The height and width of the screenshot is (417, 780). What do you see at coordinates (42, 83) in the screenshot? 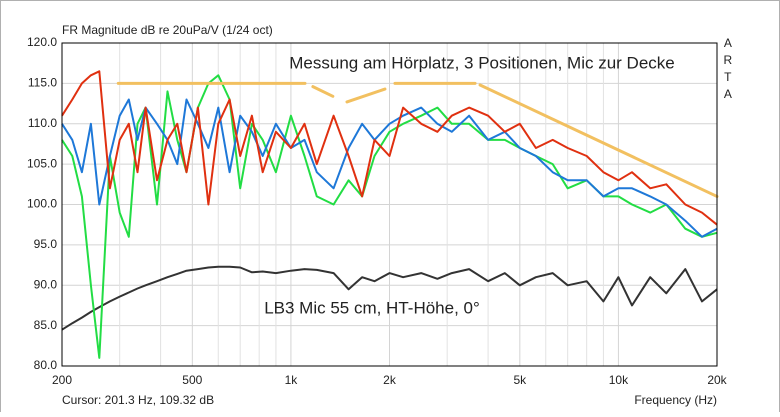
I see `y-tick-label: 115.0` at bounding box center [42, 83].